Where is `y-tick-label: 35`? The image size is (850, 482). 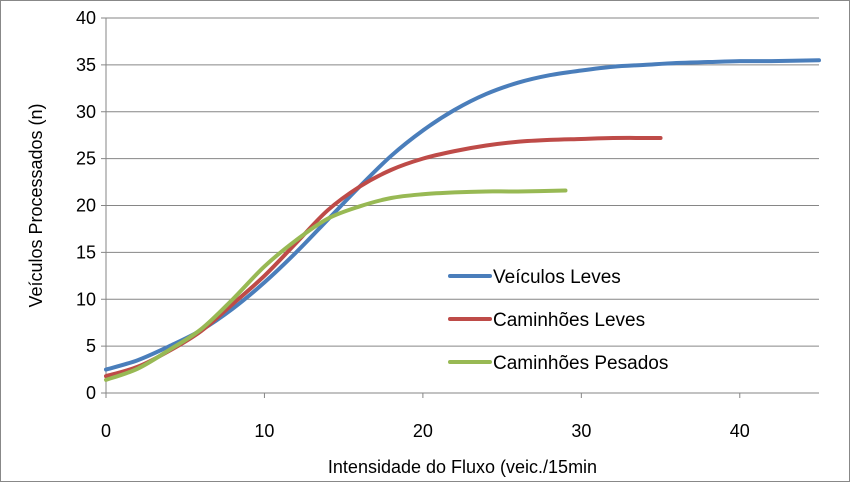 y-tick-label: 35 is located at coordinates (86, 65).